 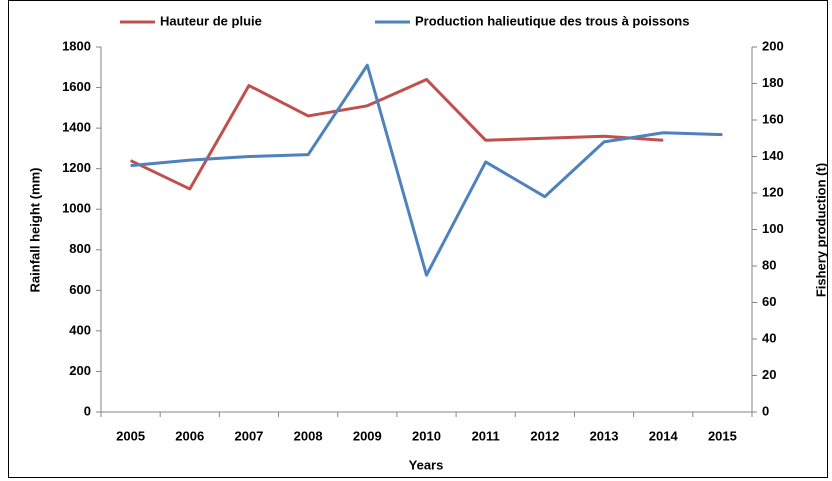 What do you see at coordinates (544, 435) in the screenshot?
I see `x-tick-label: 2012` at bounding box center [544, 435].